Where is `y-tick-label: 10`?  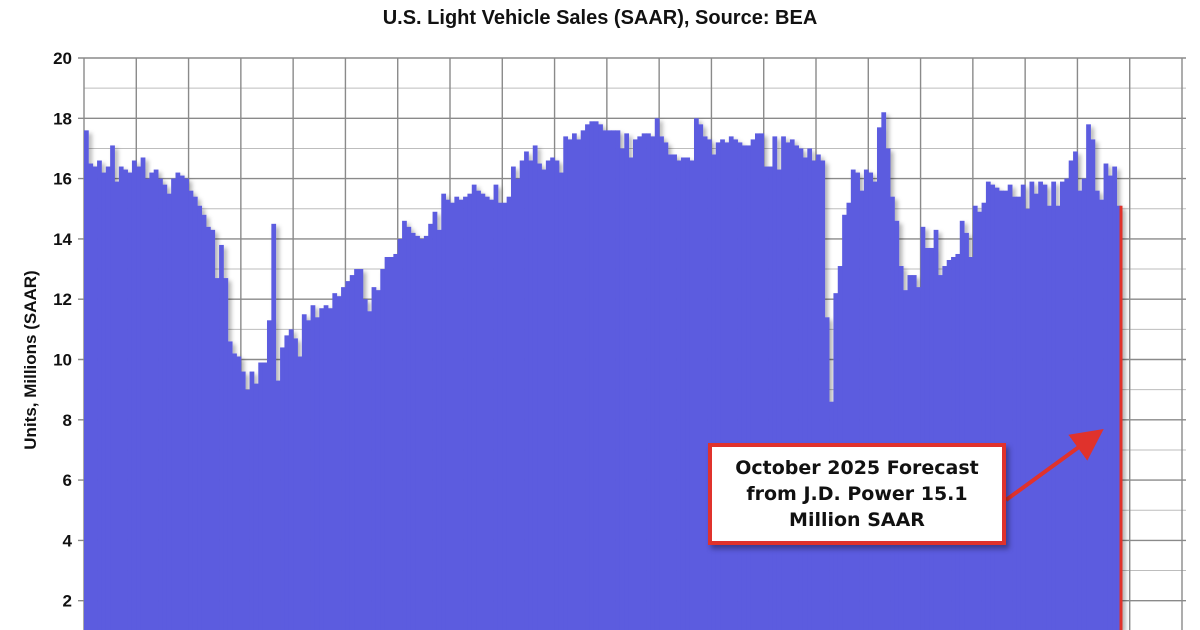 y-tick-label: 10 is located at coordinates (62, 360).